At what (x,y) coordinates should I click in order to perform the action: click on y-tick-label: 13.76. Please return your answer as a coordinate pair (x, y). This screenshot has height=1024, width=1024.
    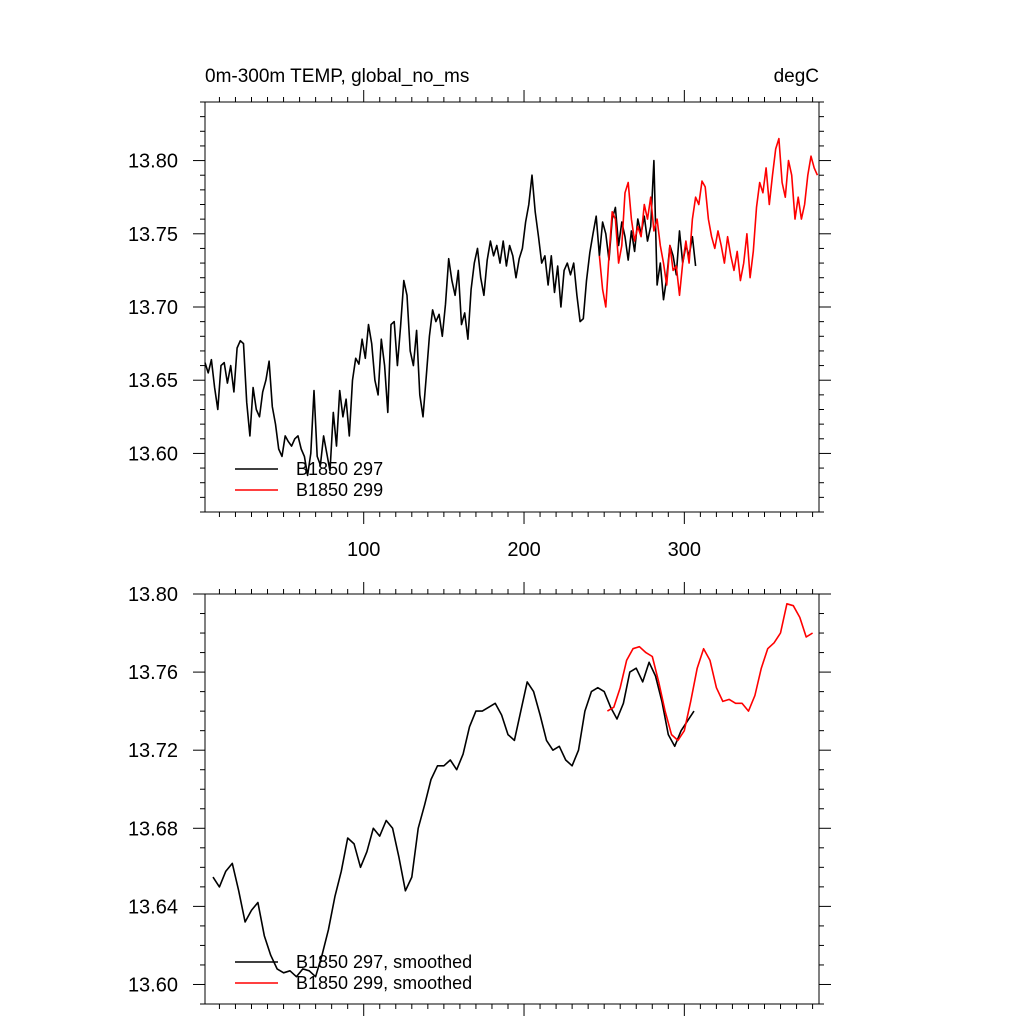
    Looking at the image, I should click on (153, 673).